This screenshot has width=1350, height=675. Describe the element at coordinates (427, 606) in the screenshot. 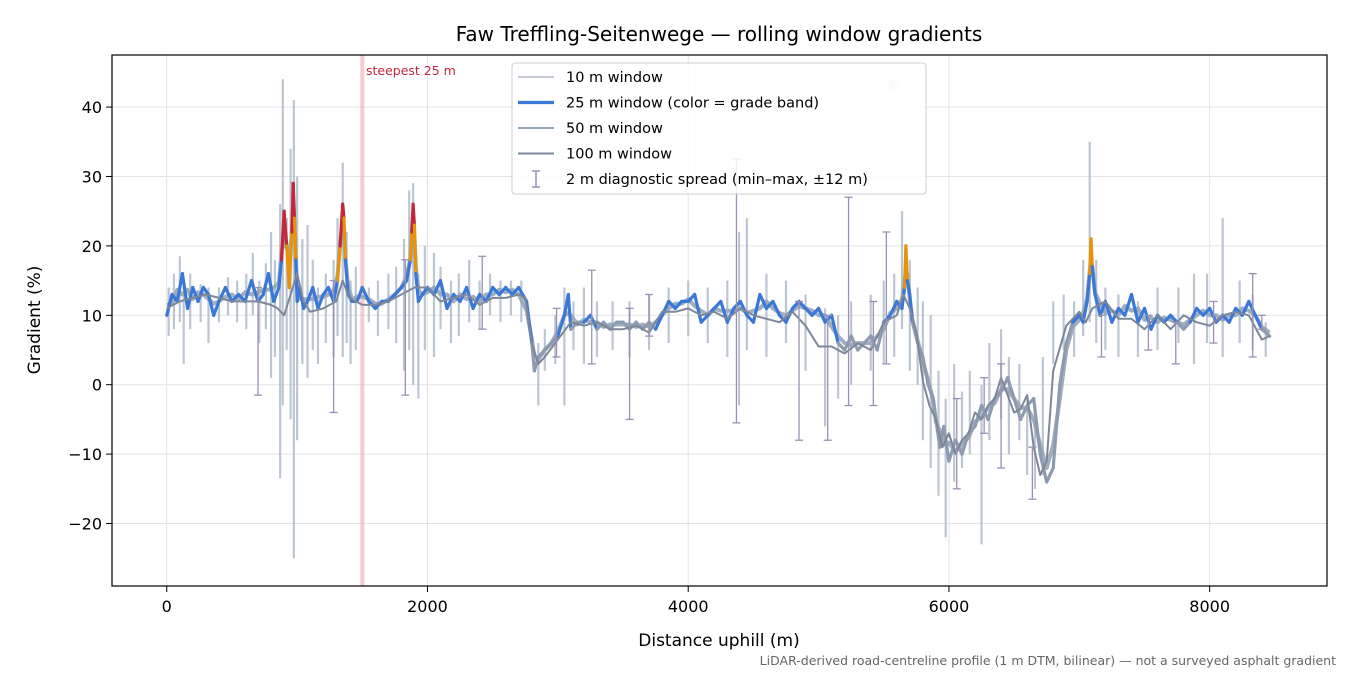

I see `x-tick-label: 2000` at that location.